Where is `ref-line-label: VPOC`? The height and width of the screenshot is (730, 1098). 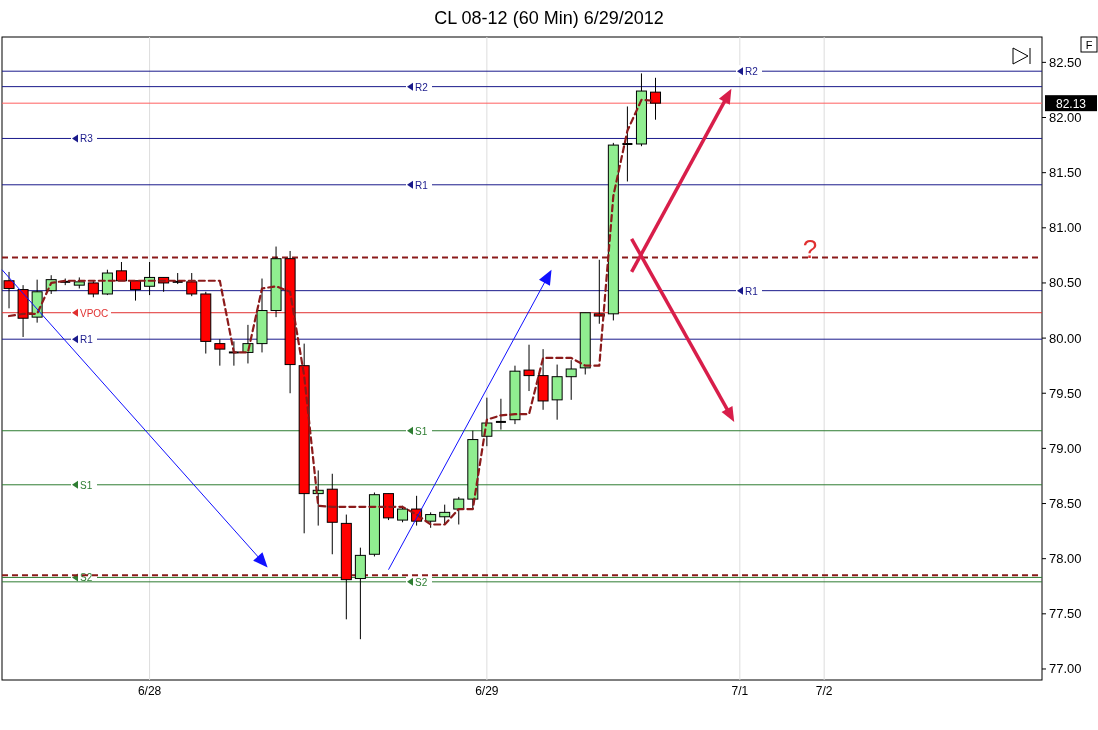
ref-line-label: VPOC is located at coordinates (94, 313).